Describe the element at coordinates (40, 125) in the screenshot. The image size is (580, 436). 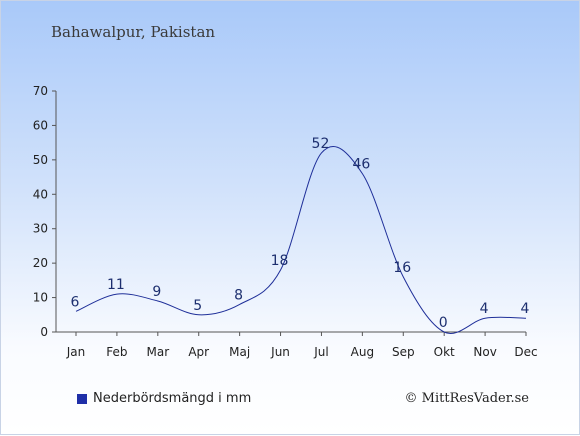
I see `y-tick-label: 60` at that location.